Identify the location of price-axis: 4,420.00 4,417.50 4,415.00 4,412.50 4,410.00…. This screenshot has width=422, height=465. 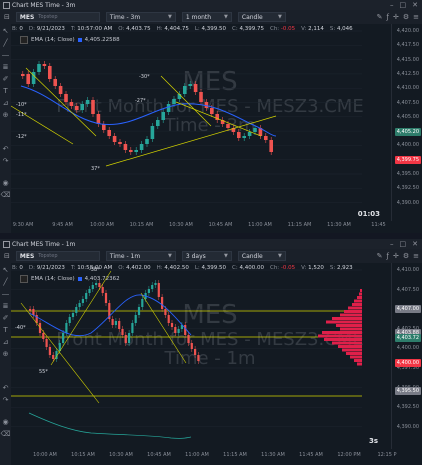
(406, 122).